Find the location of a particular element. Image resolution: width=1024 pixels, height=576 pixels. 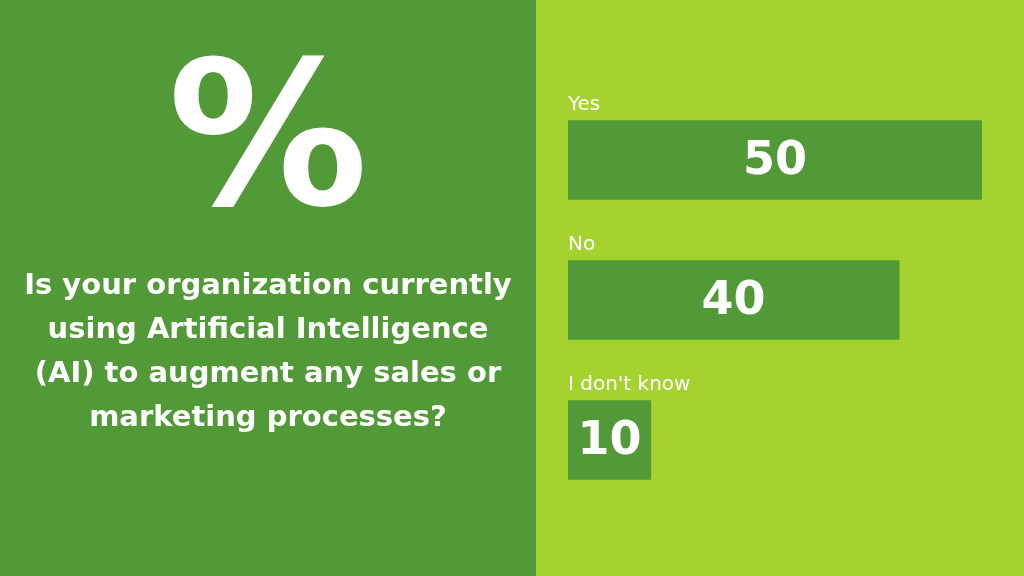

y-tick-label: No is located at coordinates (582, 242).